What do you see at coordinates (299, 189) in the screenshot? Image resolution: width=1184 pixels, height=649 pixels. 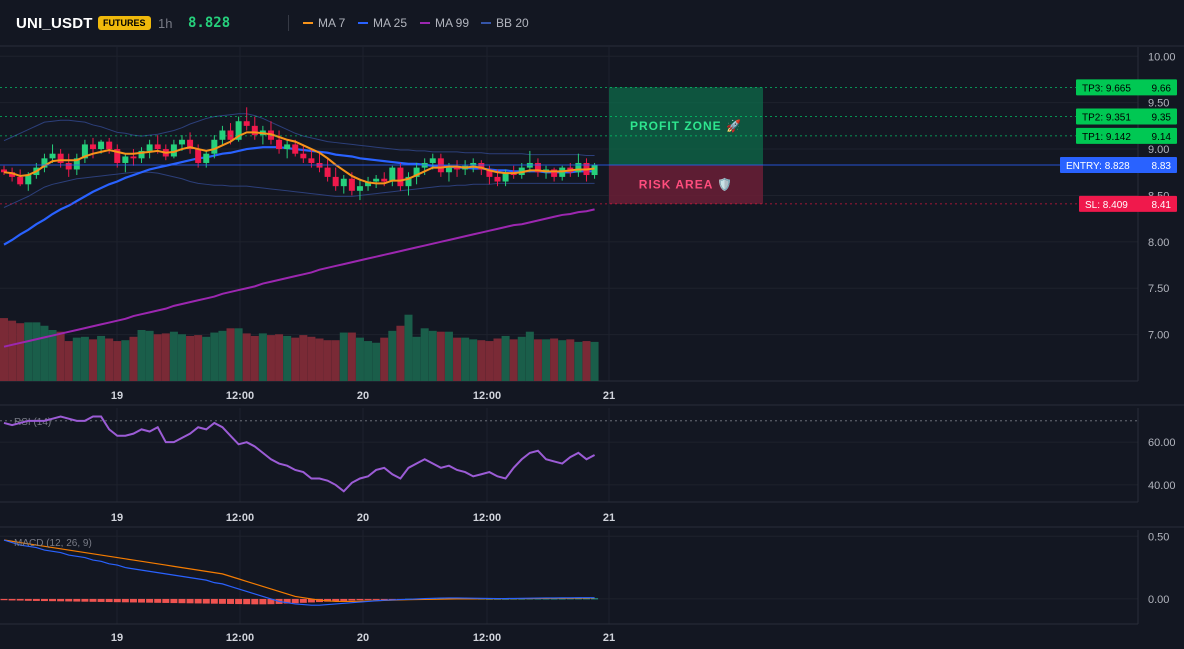 I see `bb-lower-line` at bounding box center [299, 189].